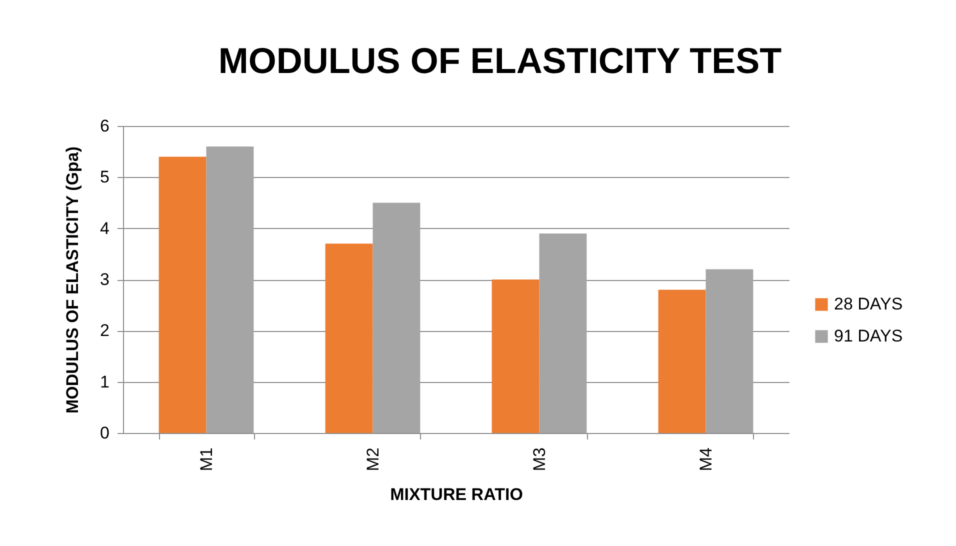 This screenshot has height=546, width=956. Describe the element at coordinates (105, 228) in the screenshot. I see `y-tick-label: 4` at that location.